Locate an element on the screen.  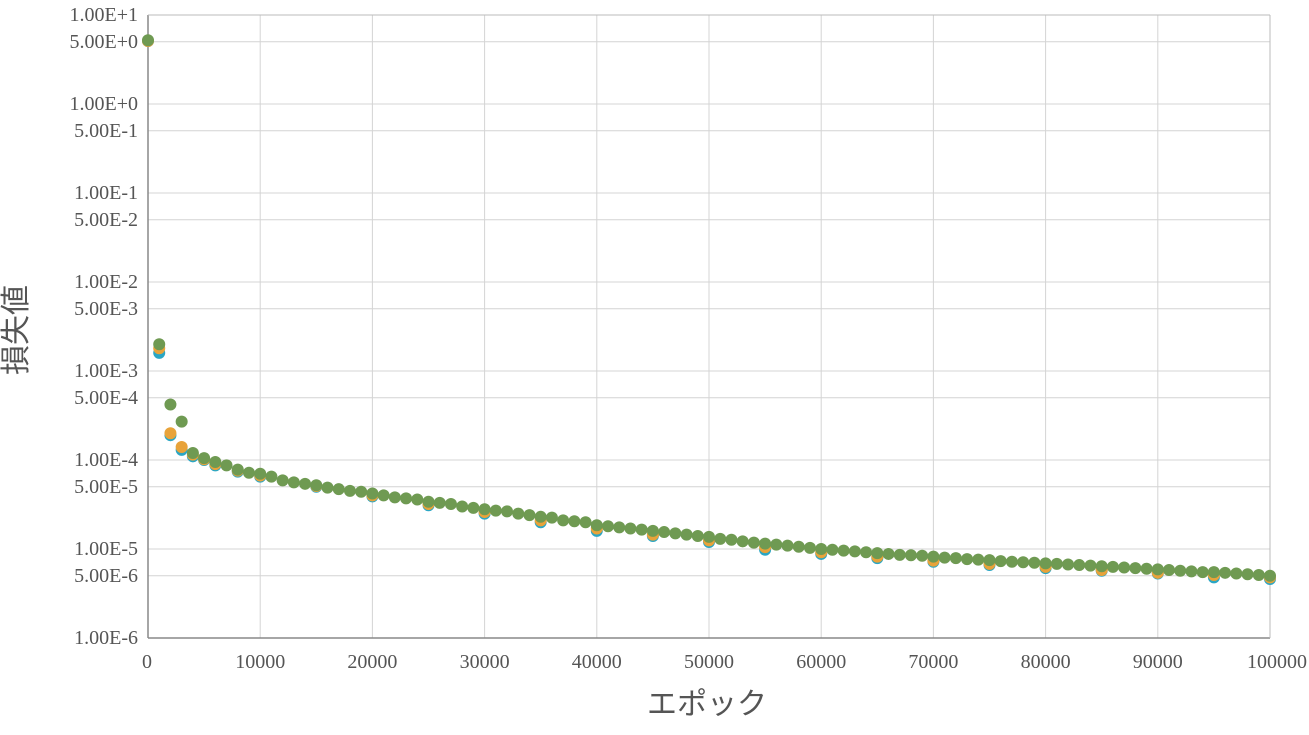
y-tick-label: 1.00E-1 is located at coordinates (106, 193).